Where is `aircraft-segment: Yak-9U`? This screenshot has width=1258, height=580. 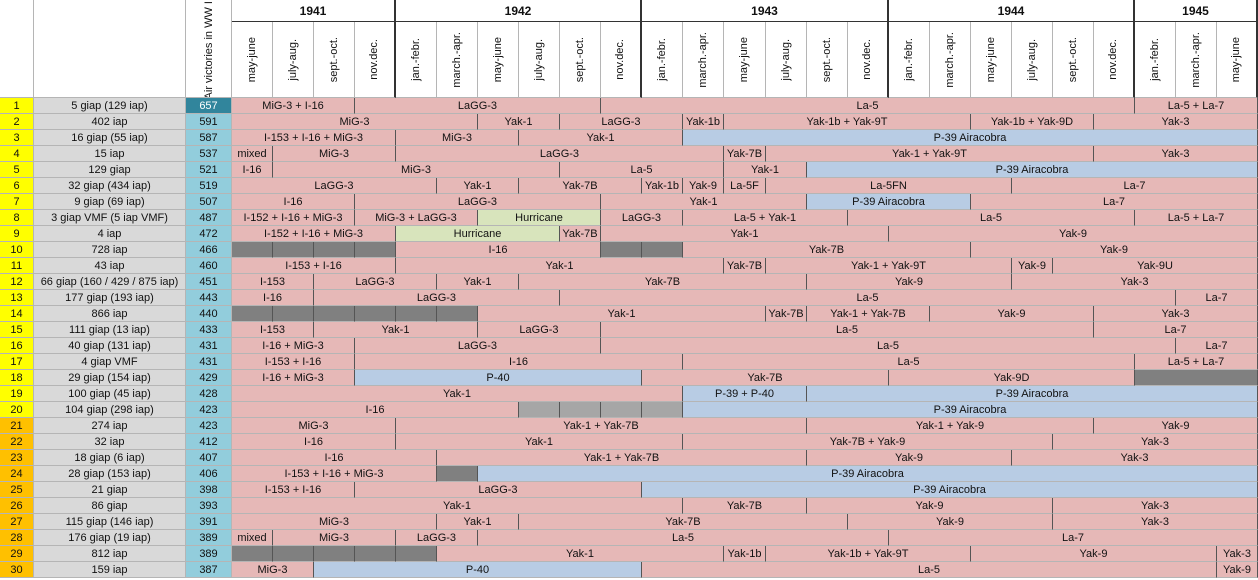
aircraft-segment: Yak-9U is located at coordinates (1155, 266).